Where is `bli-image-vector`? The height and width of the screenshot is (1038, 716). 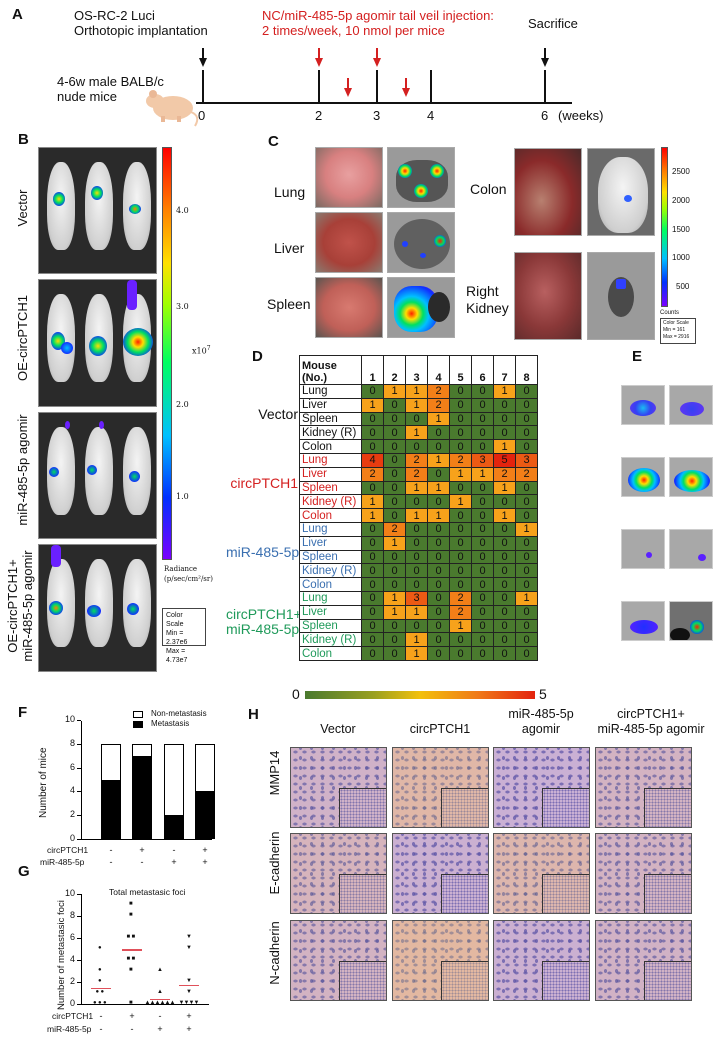
bli-image-vector is located at coordinates (97, 210).